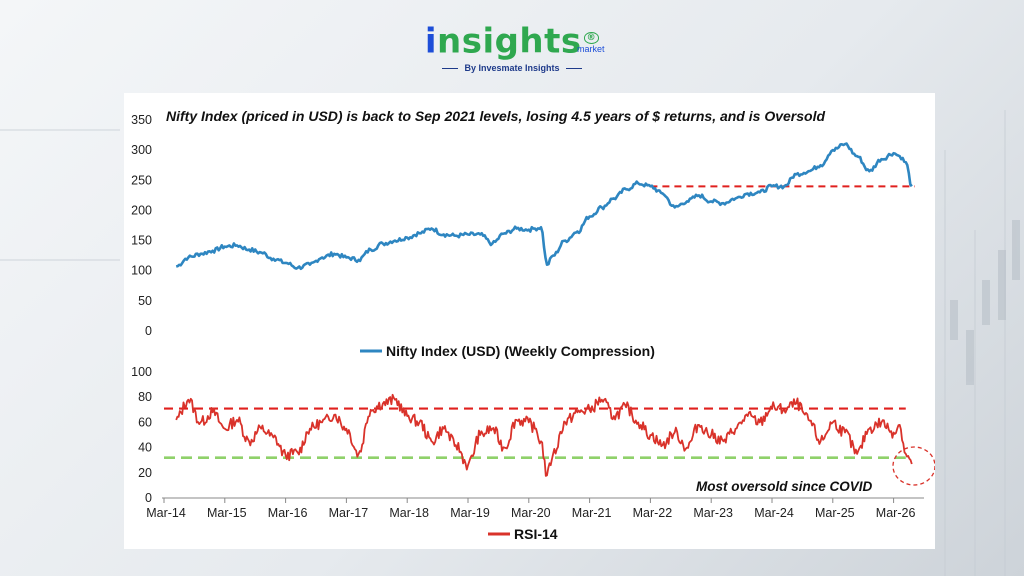 Image resolution: width=1024 pixels, height=576 pixels. What do you see at coordinates (784, 486) in the screenshot?
I see `oversold-annotation: Most oversold since COVID` at bounding box center [784, 486].